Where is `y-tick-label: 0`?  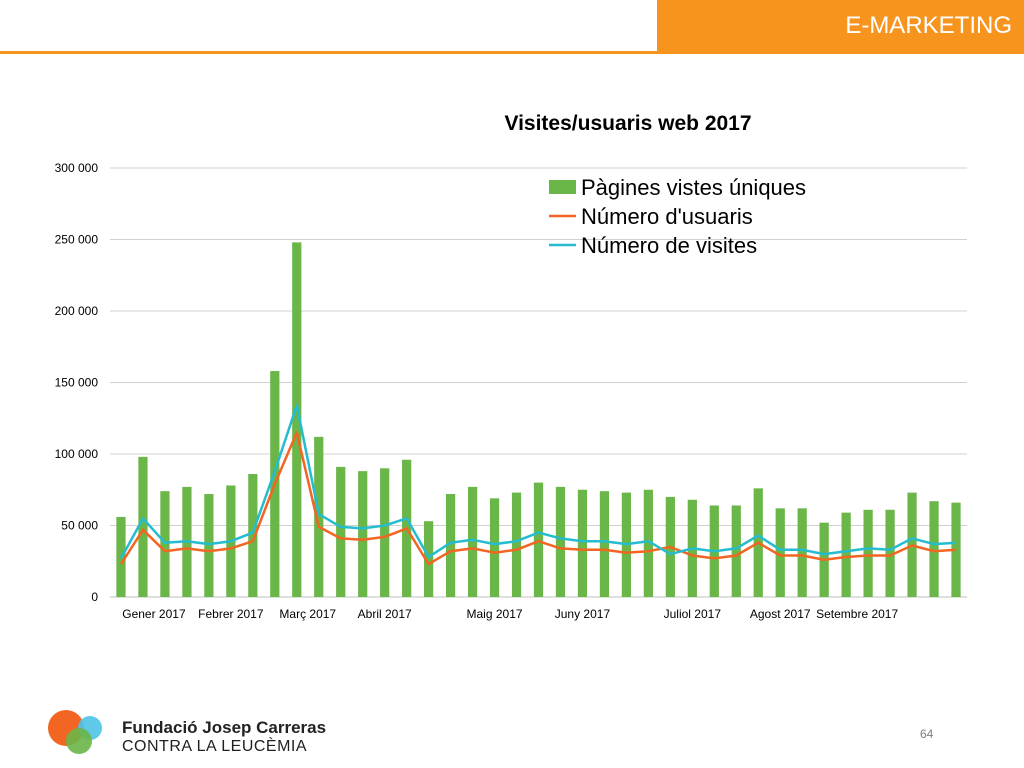 y-tick-label: 0 is located at coordinates (94, 597).